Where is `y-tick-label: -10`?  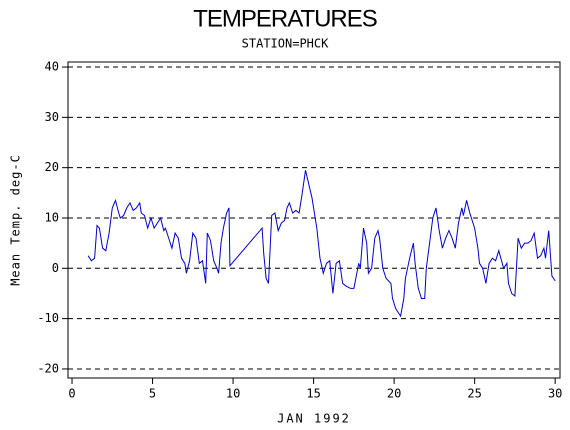 y-tick-label: -10 is located at coordinates (48, 318).